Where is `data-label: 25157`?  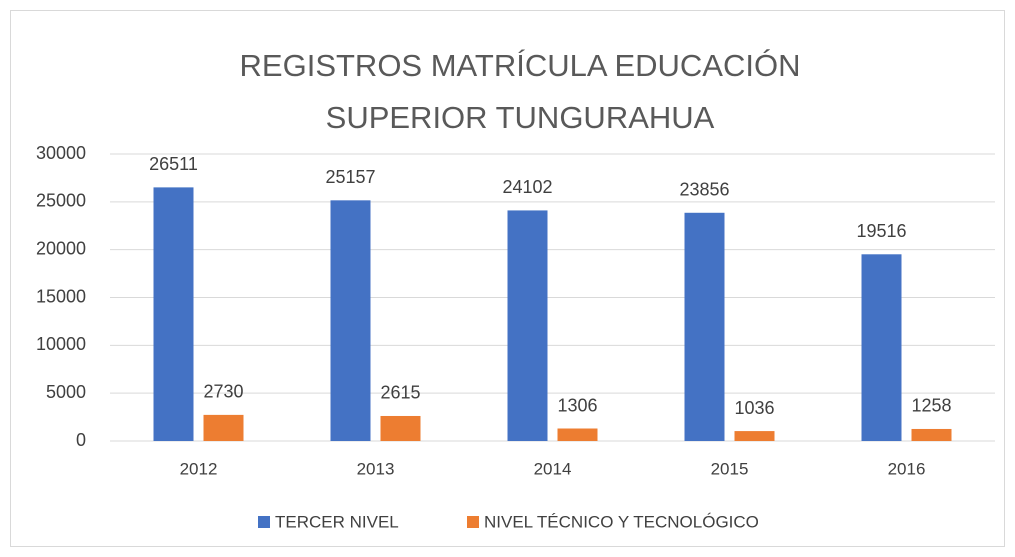 data-label: 25157 is located at coordinates (350, 177).